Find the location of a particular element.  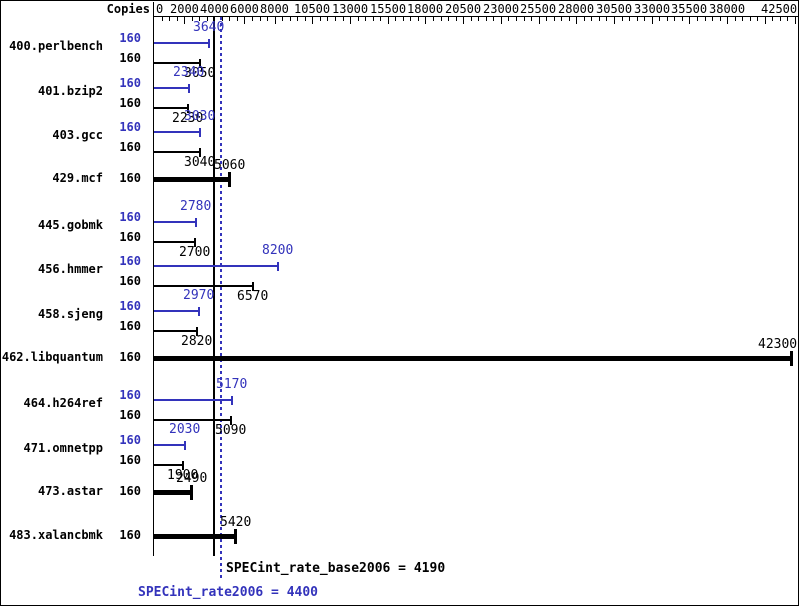

benchmark-label: 473.astar is located at coordinates (70, 491).